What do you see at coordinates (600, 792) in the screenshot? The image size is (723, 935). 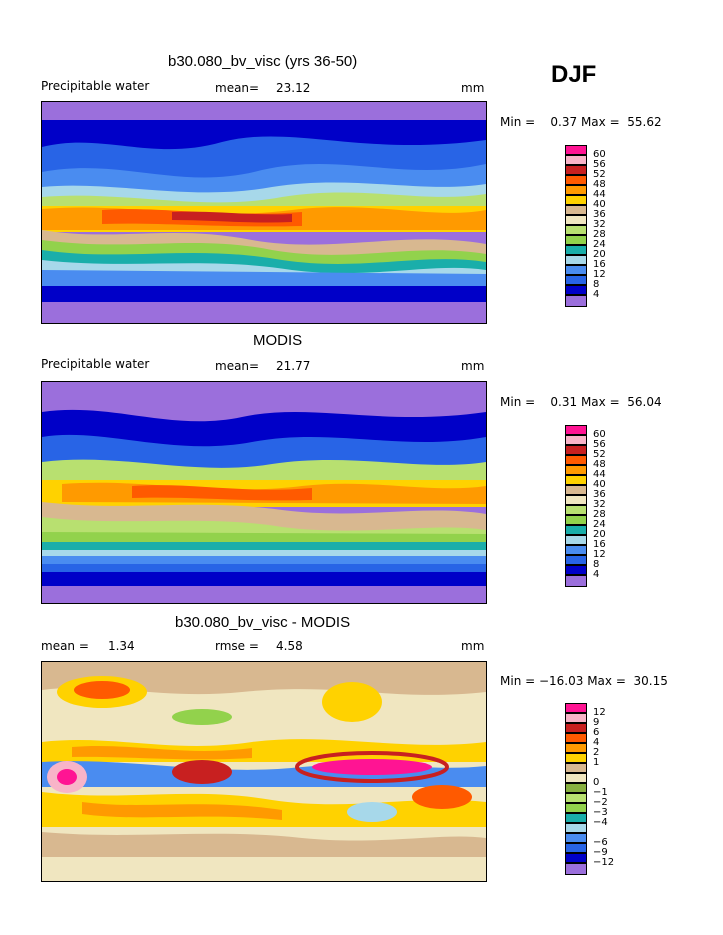 I see `panel3-legend-label: −1` at bounding box center [600, 792].